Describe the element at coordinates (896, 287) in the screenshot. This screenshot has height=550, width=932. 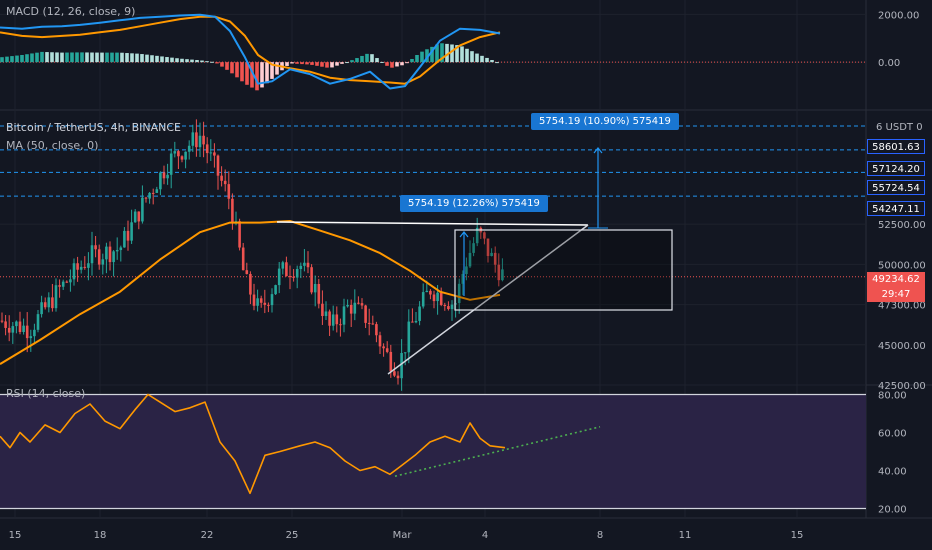
I see `current-price-tag: 49234.62 29:47` at that location.